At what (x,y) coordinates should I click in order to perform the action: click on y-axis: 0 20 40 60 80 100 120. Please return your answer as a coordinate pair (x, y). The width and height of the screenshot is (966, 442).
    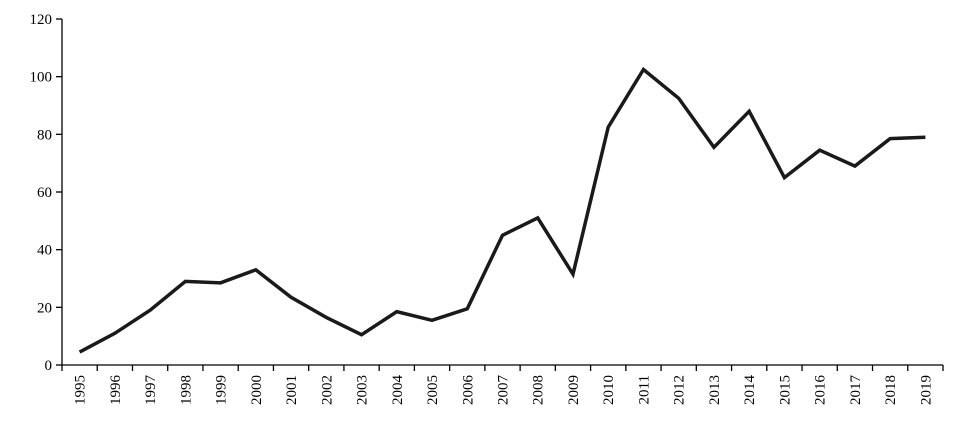
    Looking at the image, I should click on (46, 193).